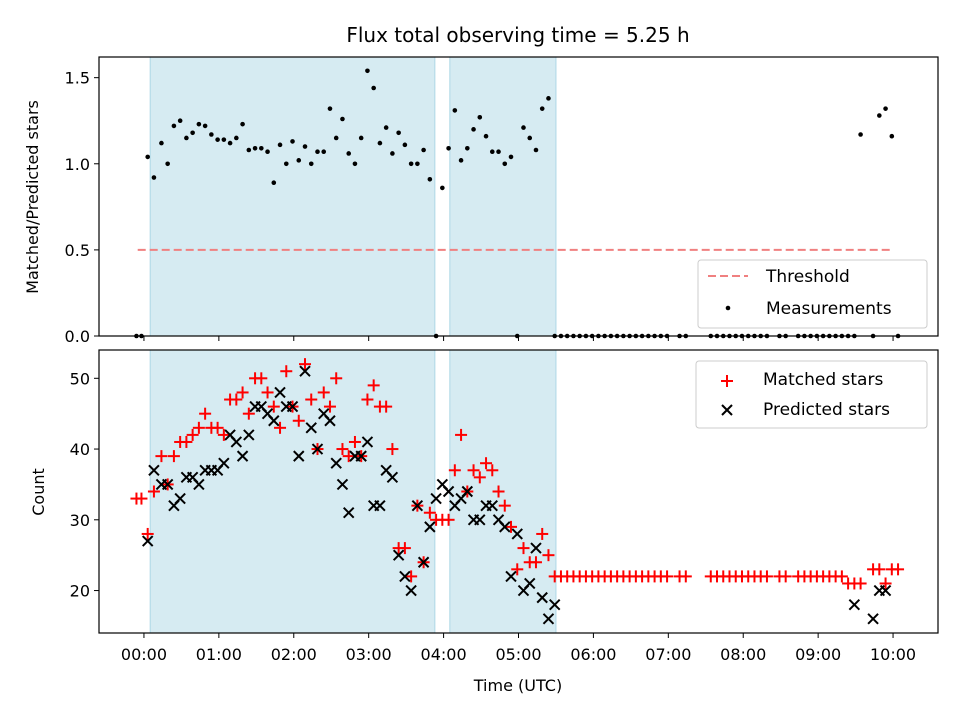 The width and height of the screenshot is (960, 720). I want to click on x-tick-label: 08:00, so click(743, 654).